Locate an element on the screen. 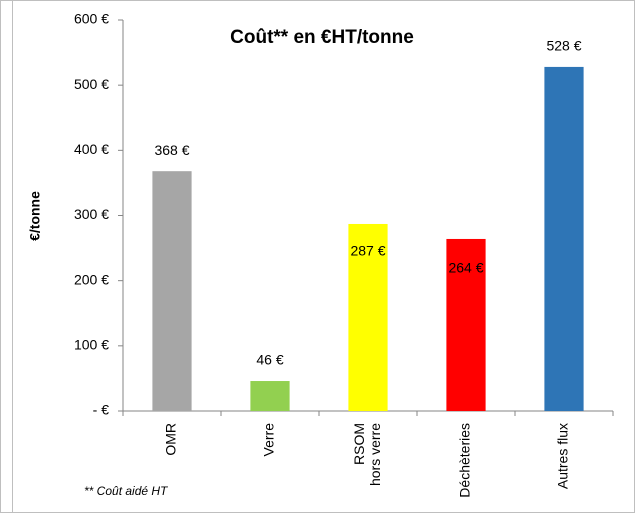 The image size is (635, 513). y-tick-label: 600 € is located at coordinates (91, 19).